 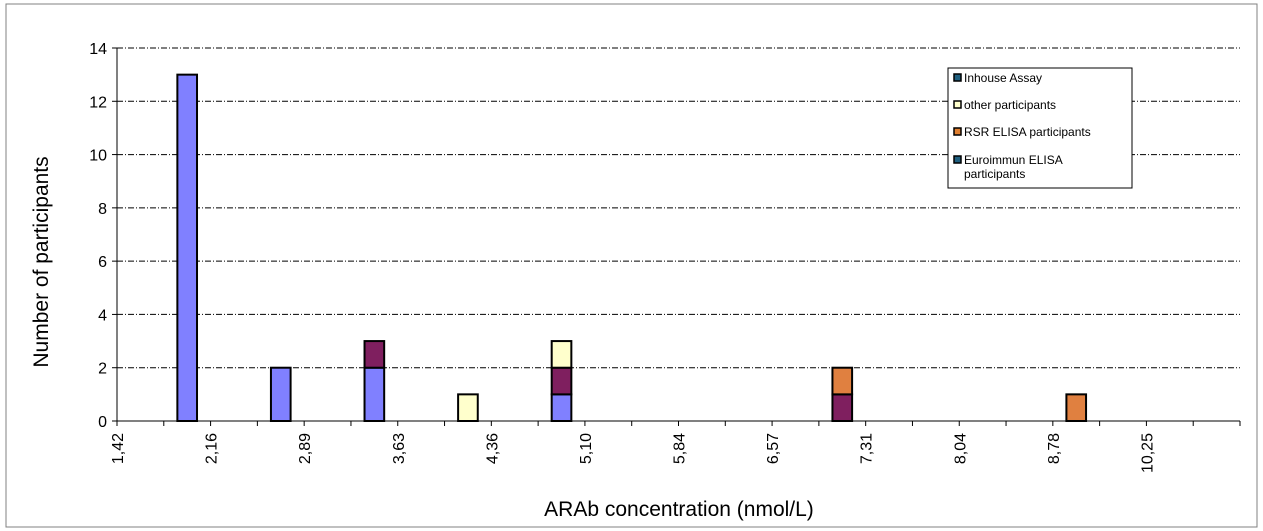 What do you see at coordinates (1147, 453) in the screenshot?
I see `x-tick-label: 10,25` at bounding box center [1147, 453].